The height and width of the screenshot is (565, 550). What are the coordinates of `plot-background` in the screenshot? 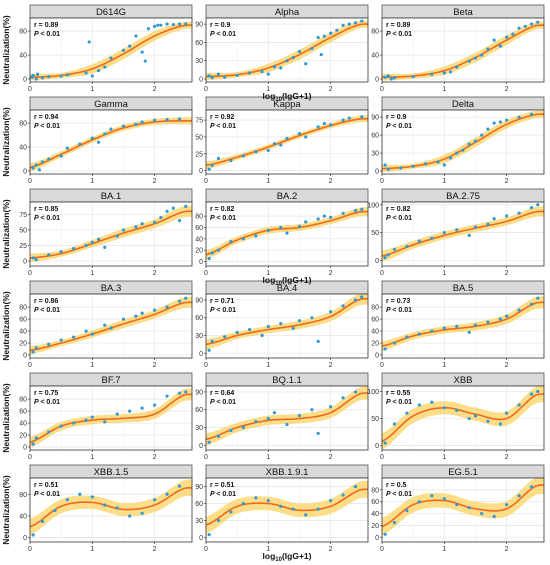 It's located at (463, 50).